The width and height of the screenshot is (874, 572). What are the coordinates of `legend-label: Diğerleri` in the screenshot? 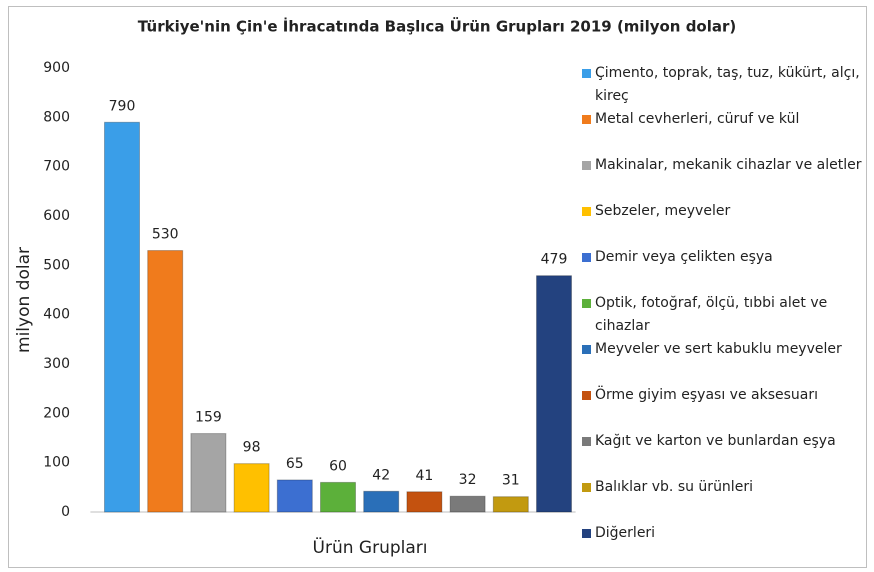 It's located at (625, 533).